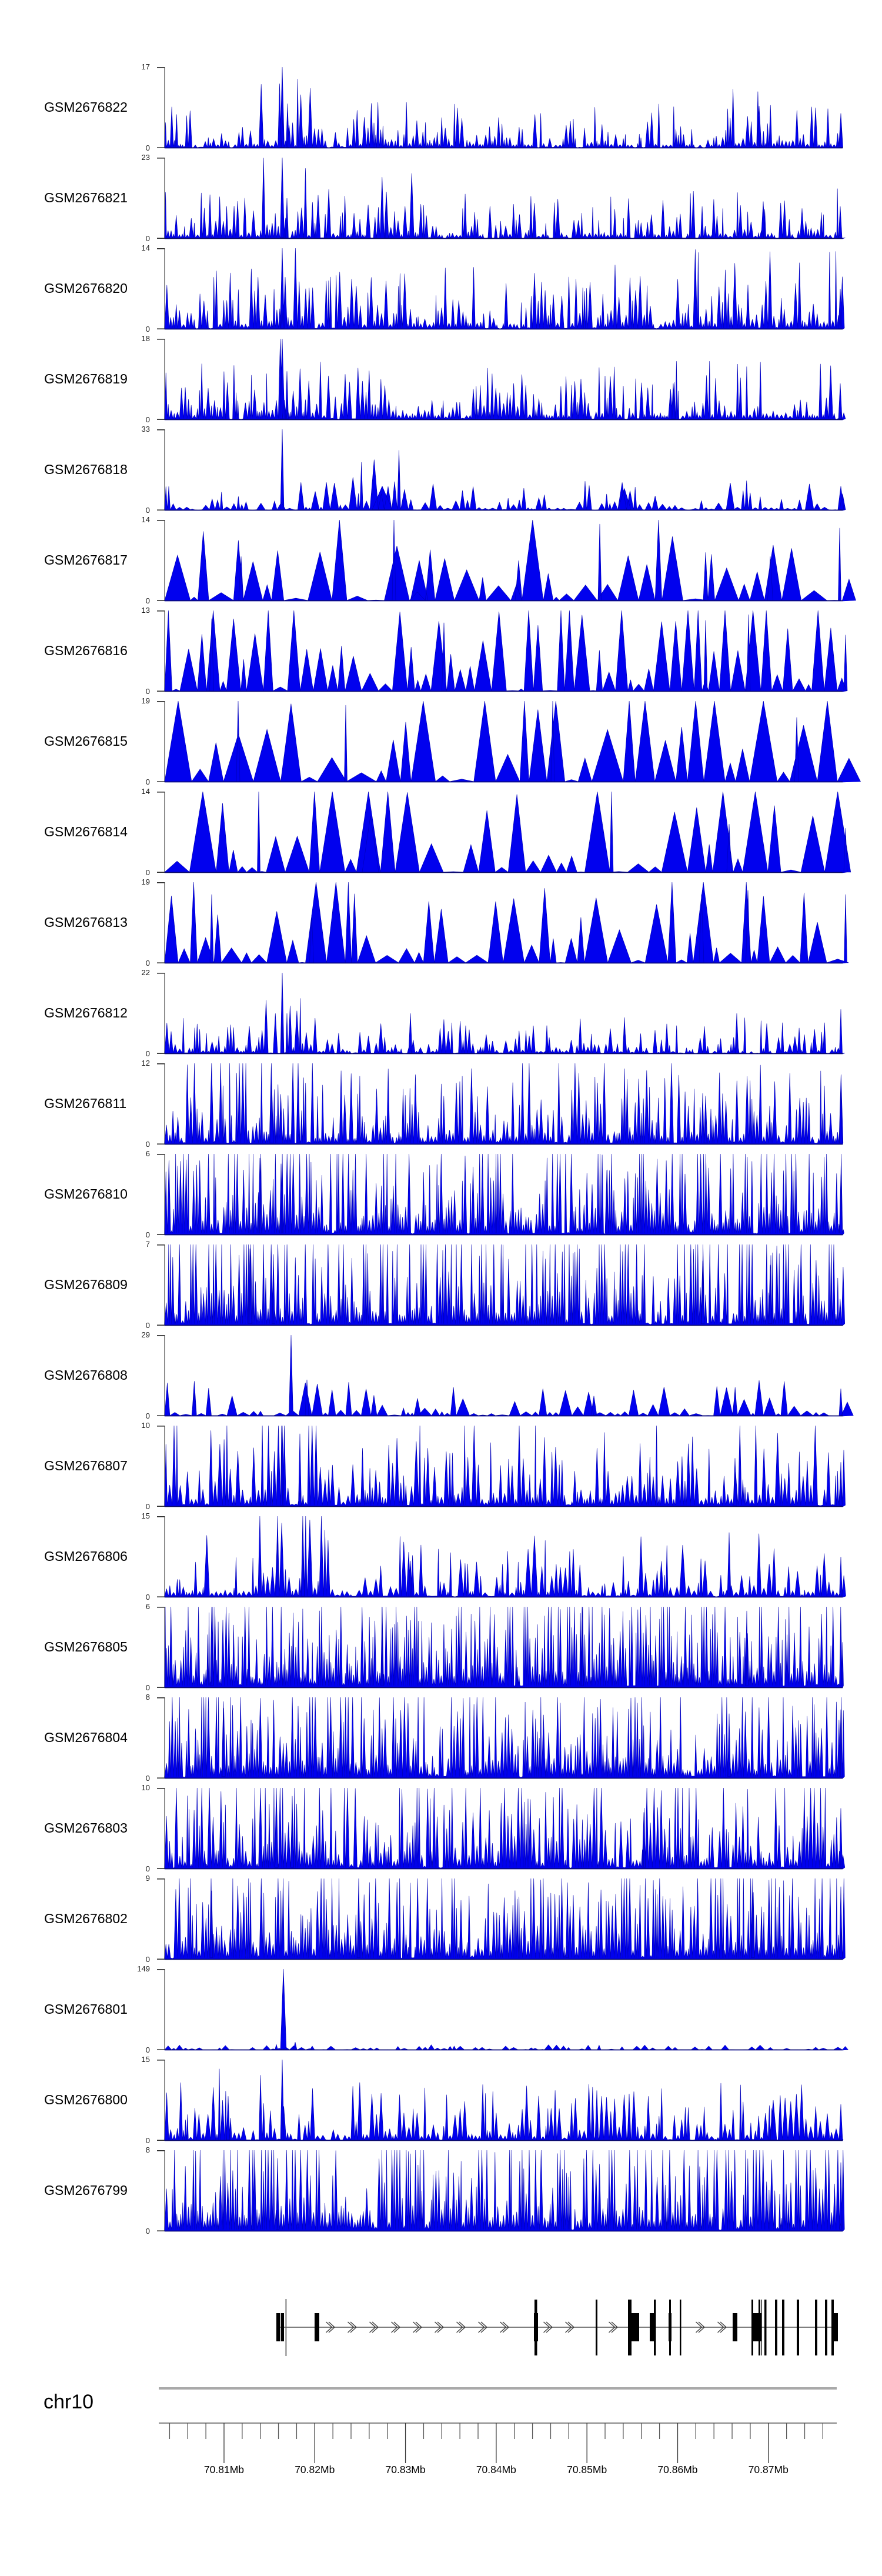 The image size is (882, 2576). I want to click on data-track-row: GSM2676810 6 0, so click(441, 1194).